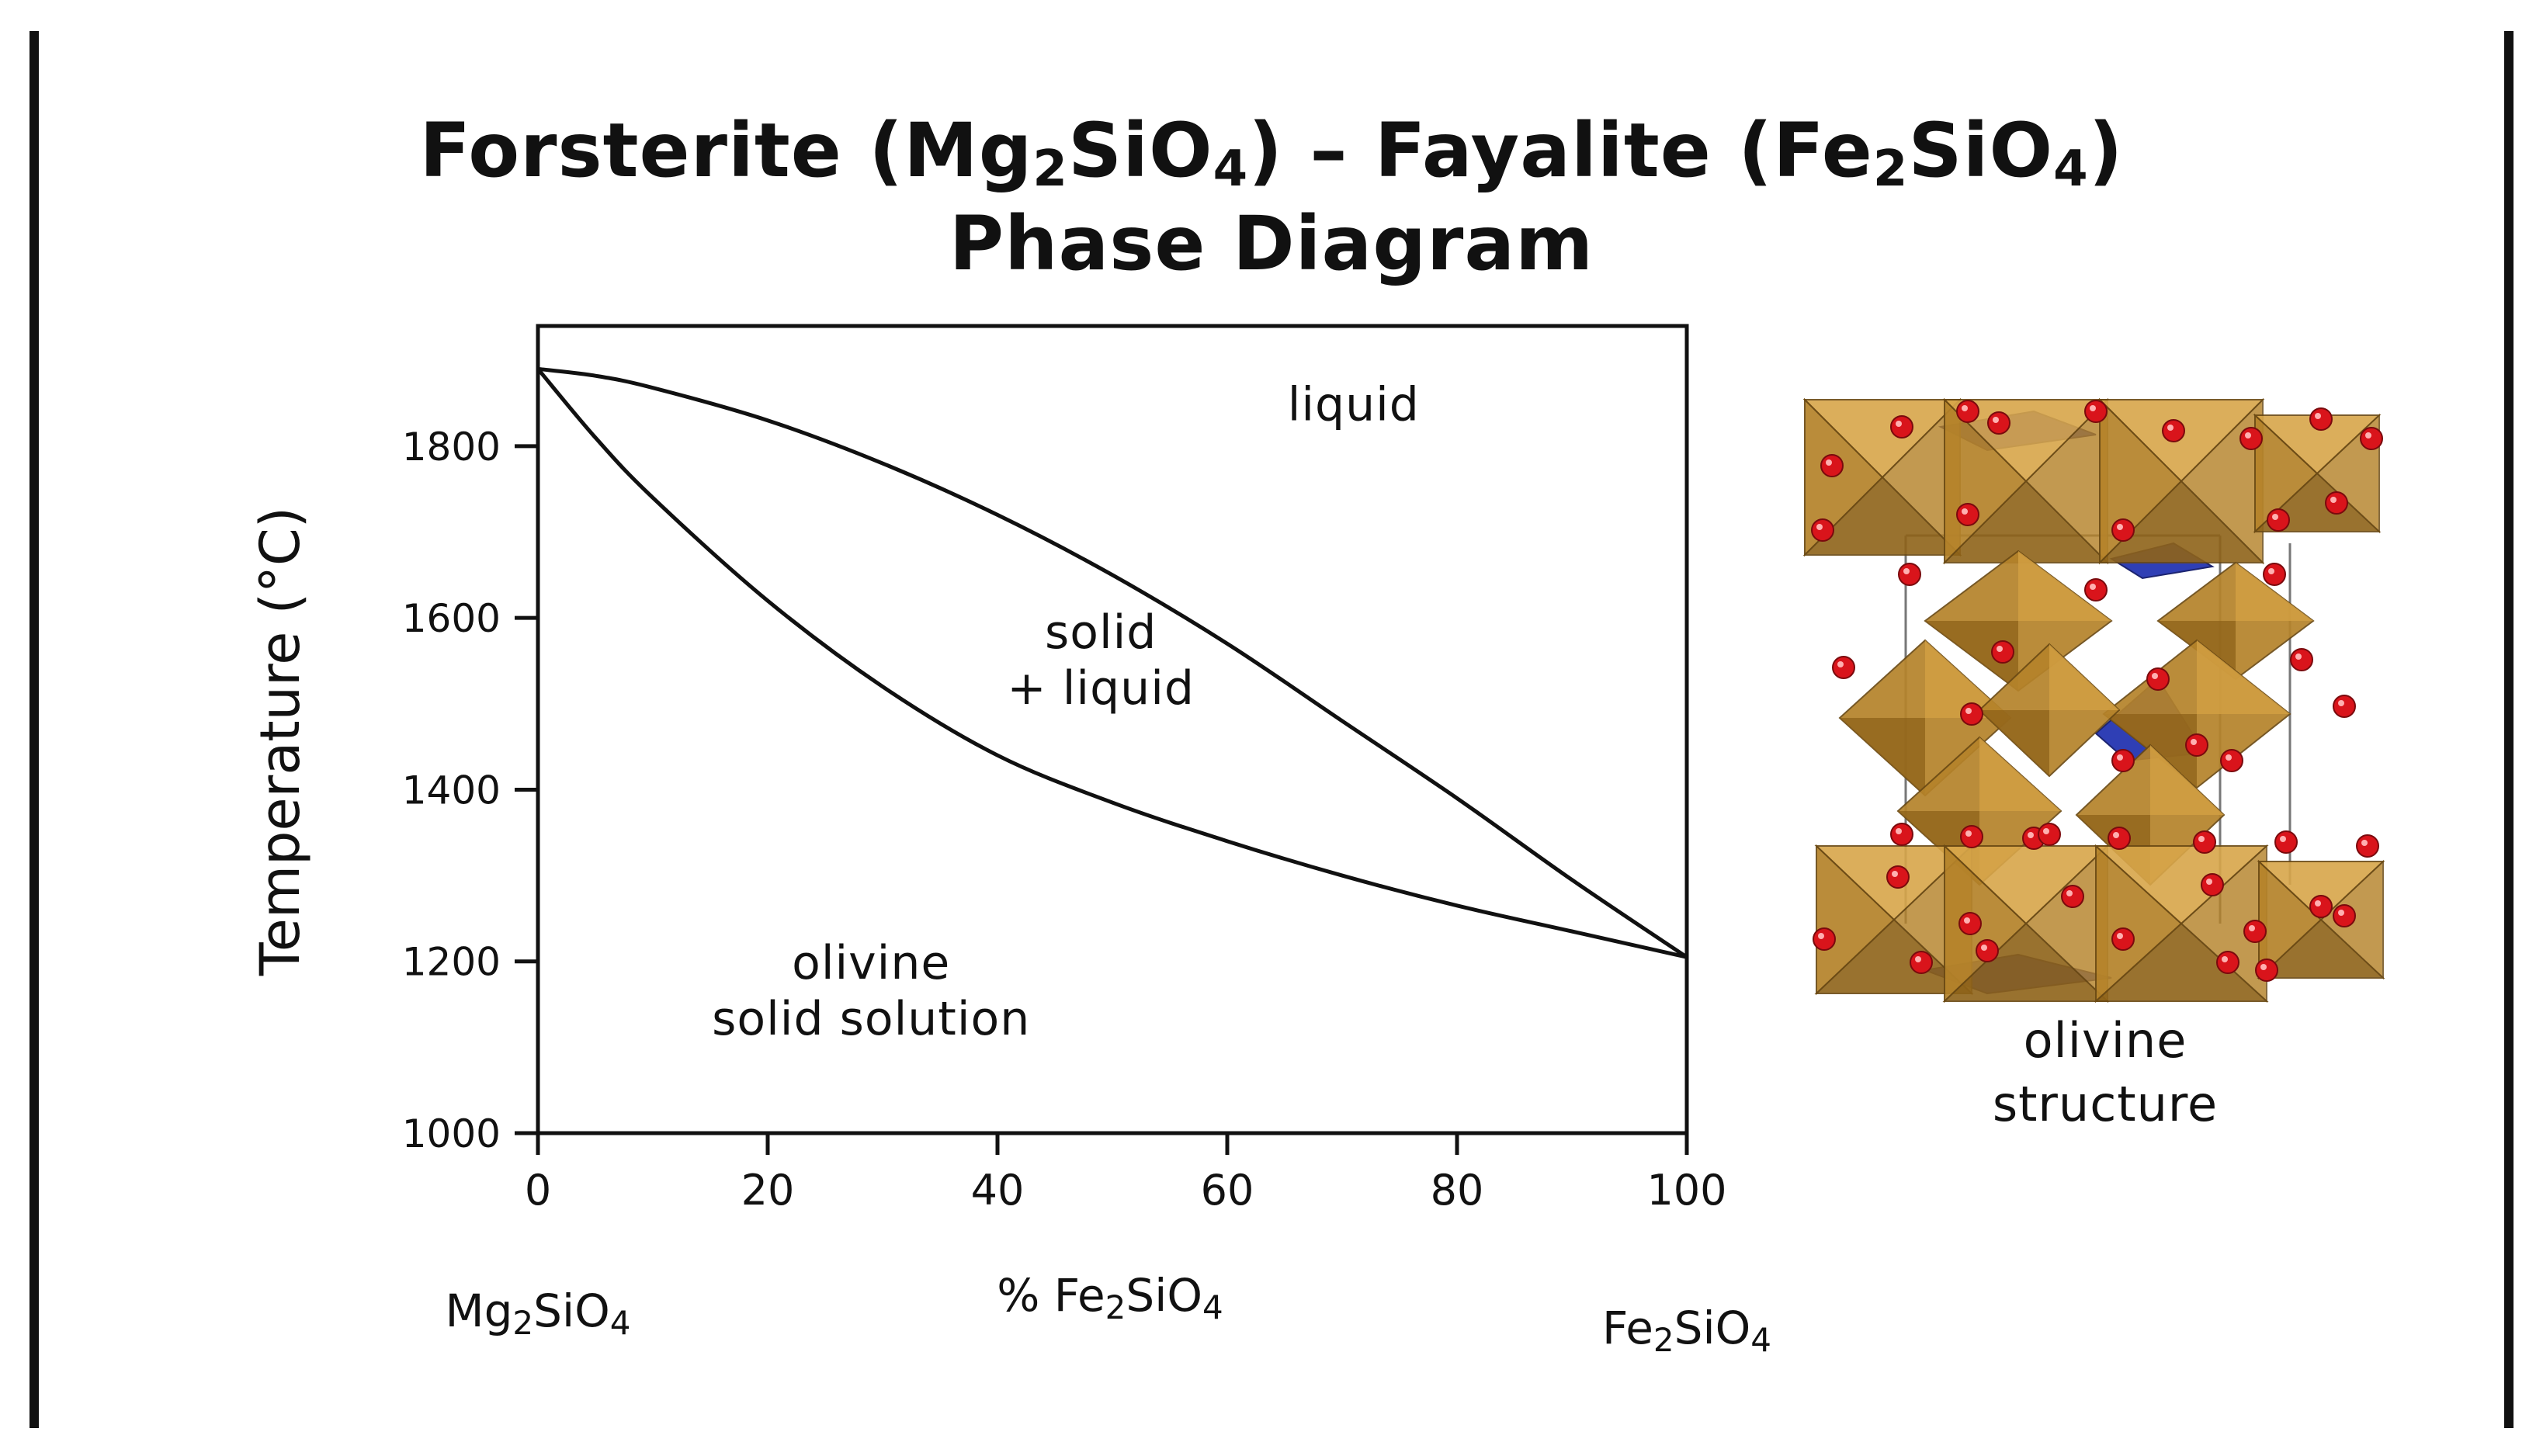  What do you see at coordinates (2105, 1104) in the screenshot?
I see `structure-caption-line-2: structure` at bounding box center [2105, 1104].